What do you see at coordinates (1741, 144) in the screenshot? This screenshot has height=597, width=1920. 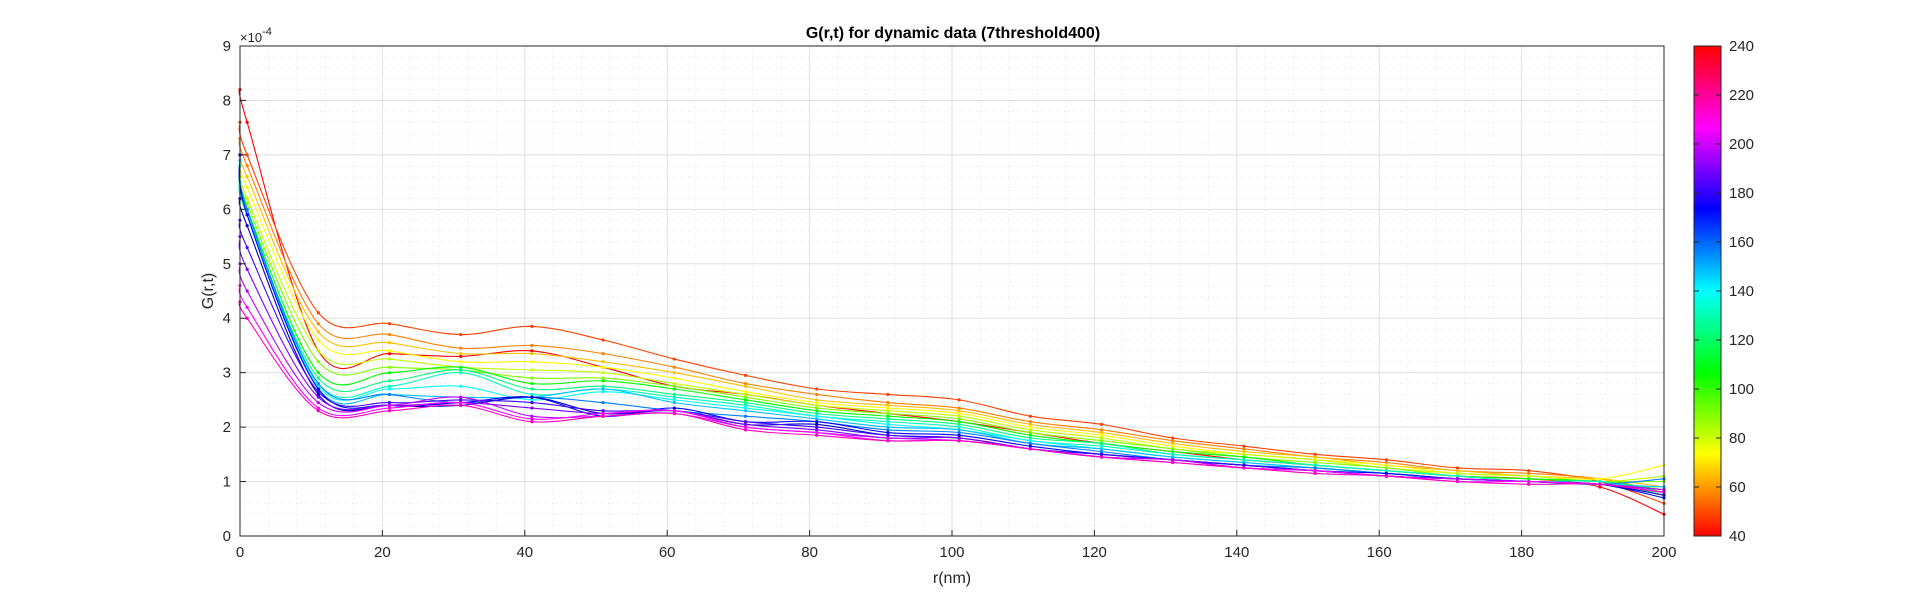 I see `colorbar-tick-label: 200` at bounding box center [1741, 144].